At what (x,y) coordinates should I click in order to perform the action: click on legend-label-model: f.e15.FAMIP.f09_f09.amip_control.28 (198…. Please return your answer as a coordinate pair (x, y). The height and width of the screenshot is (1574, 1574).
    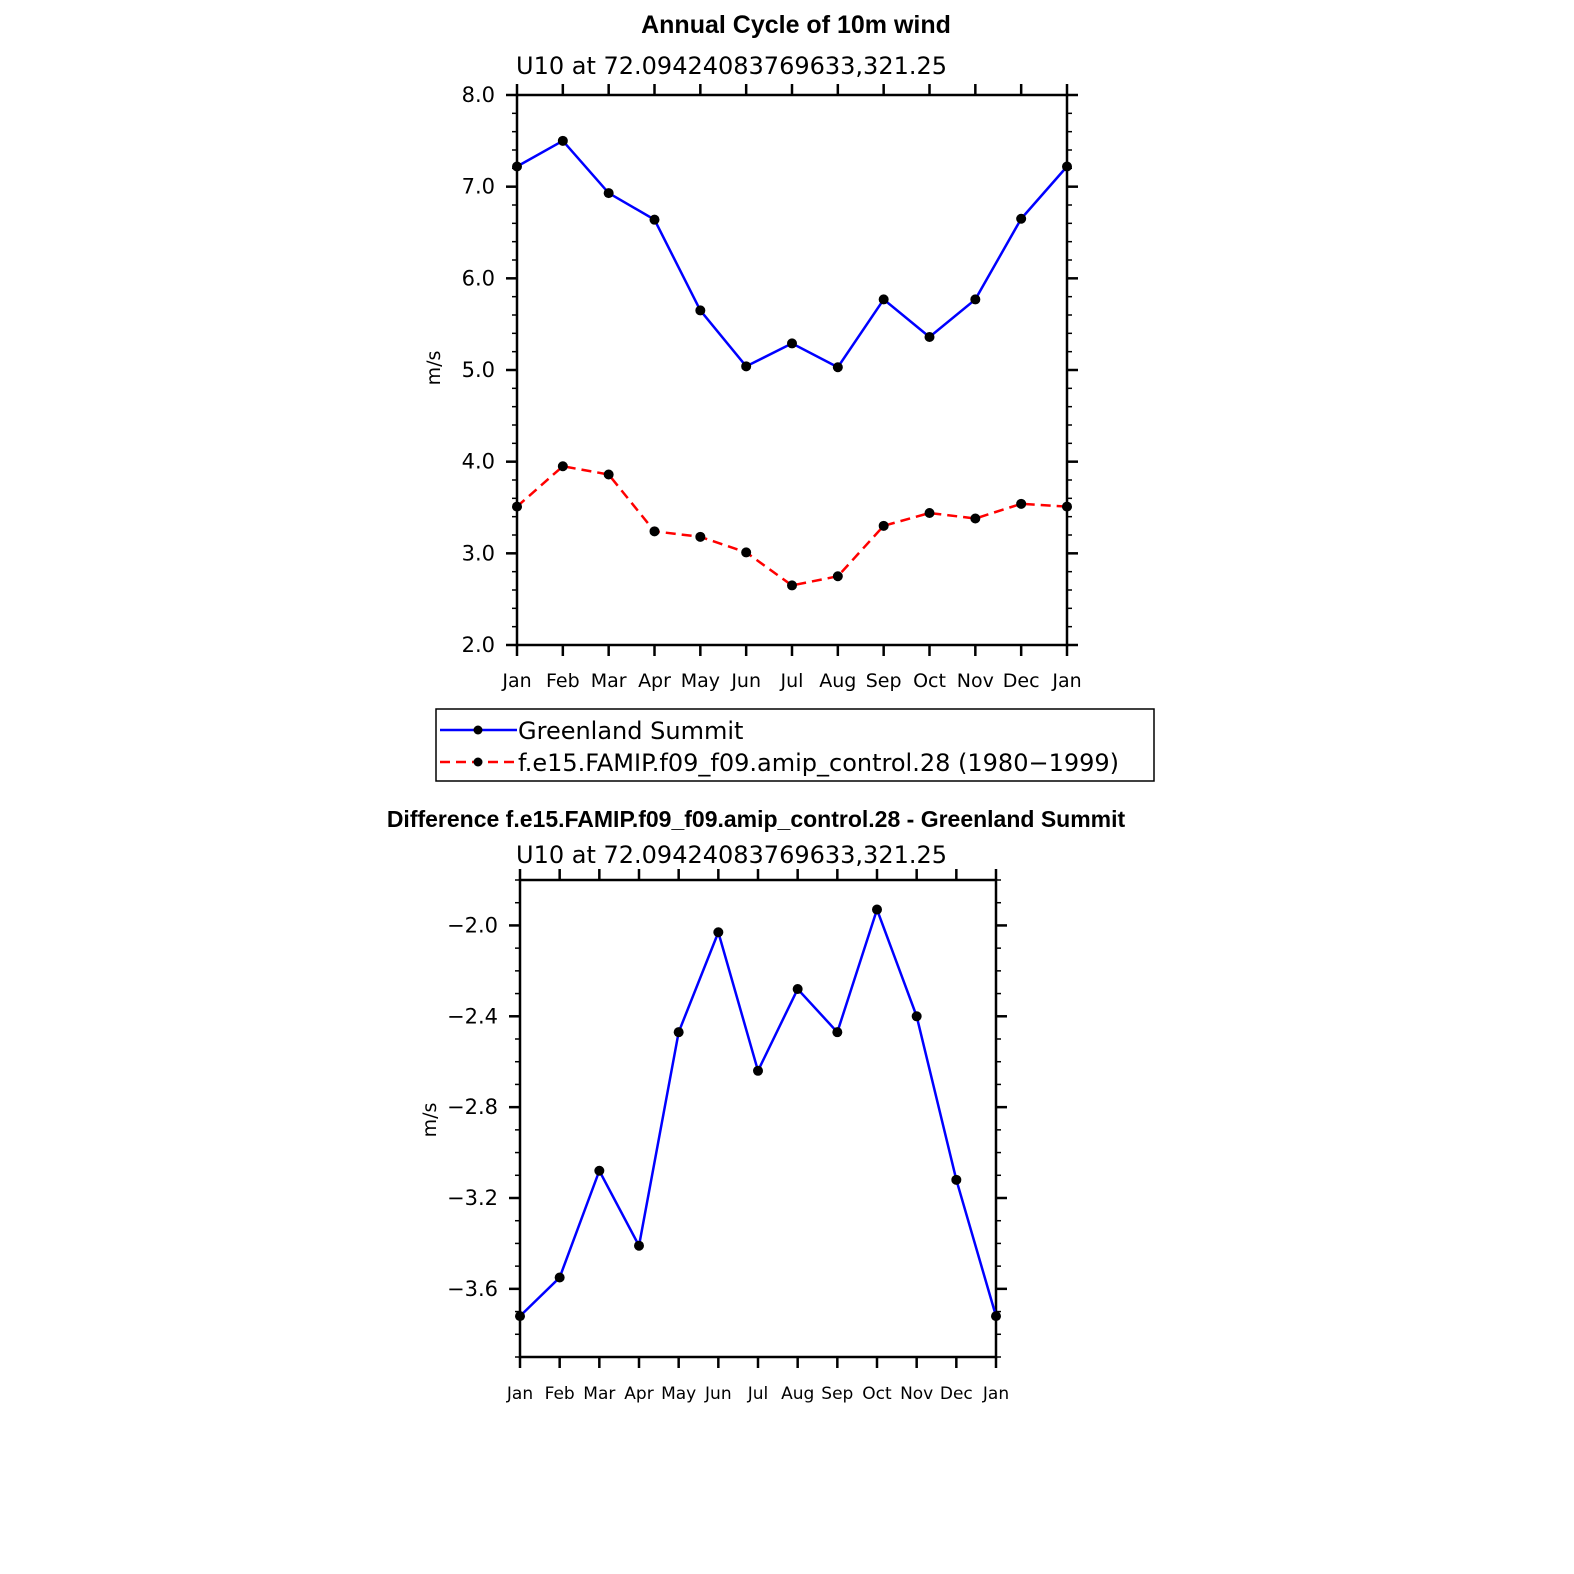
    Looking at the image, I should click on (818, 763).